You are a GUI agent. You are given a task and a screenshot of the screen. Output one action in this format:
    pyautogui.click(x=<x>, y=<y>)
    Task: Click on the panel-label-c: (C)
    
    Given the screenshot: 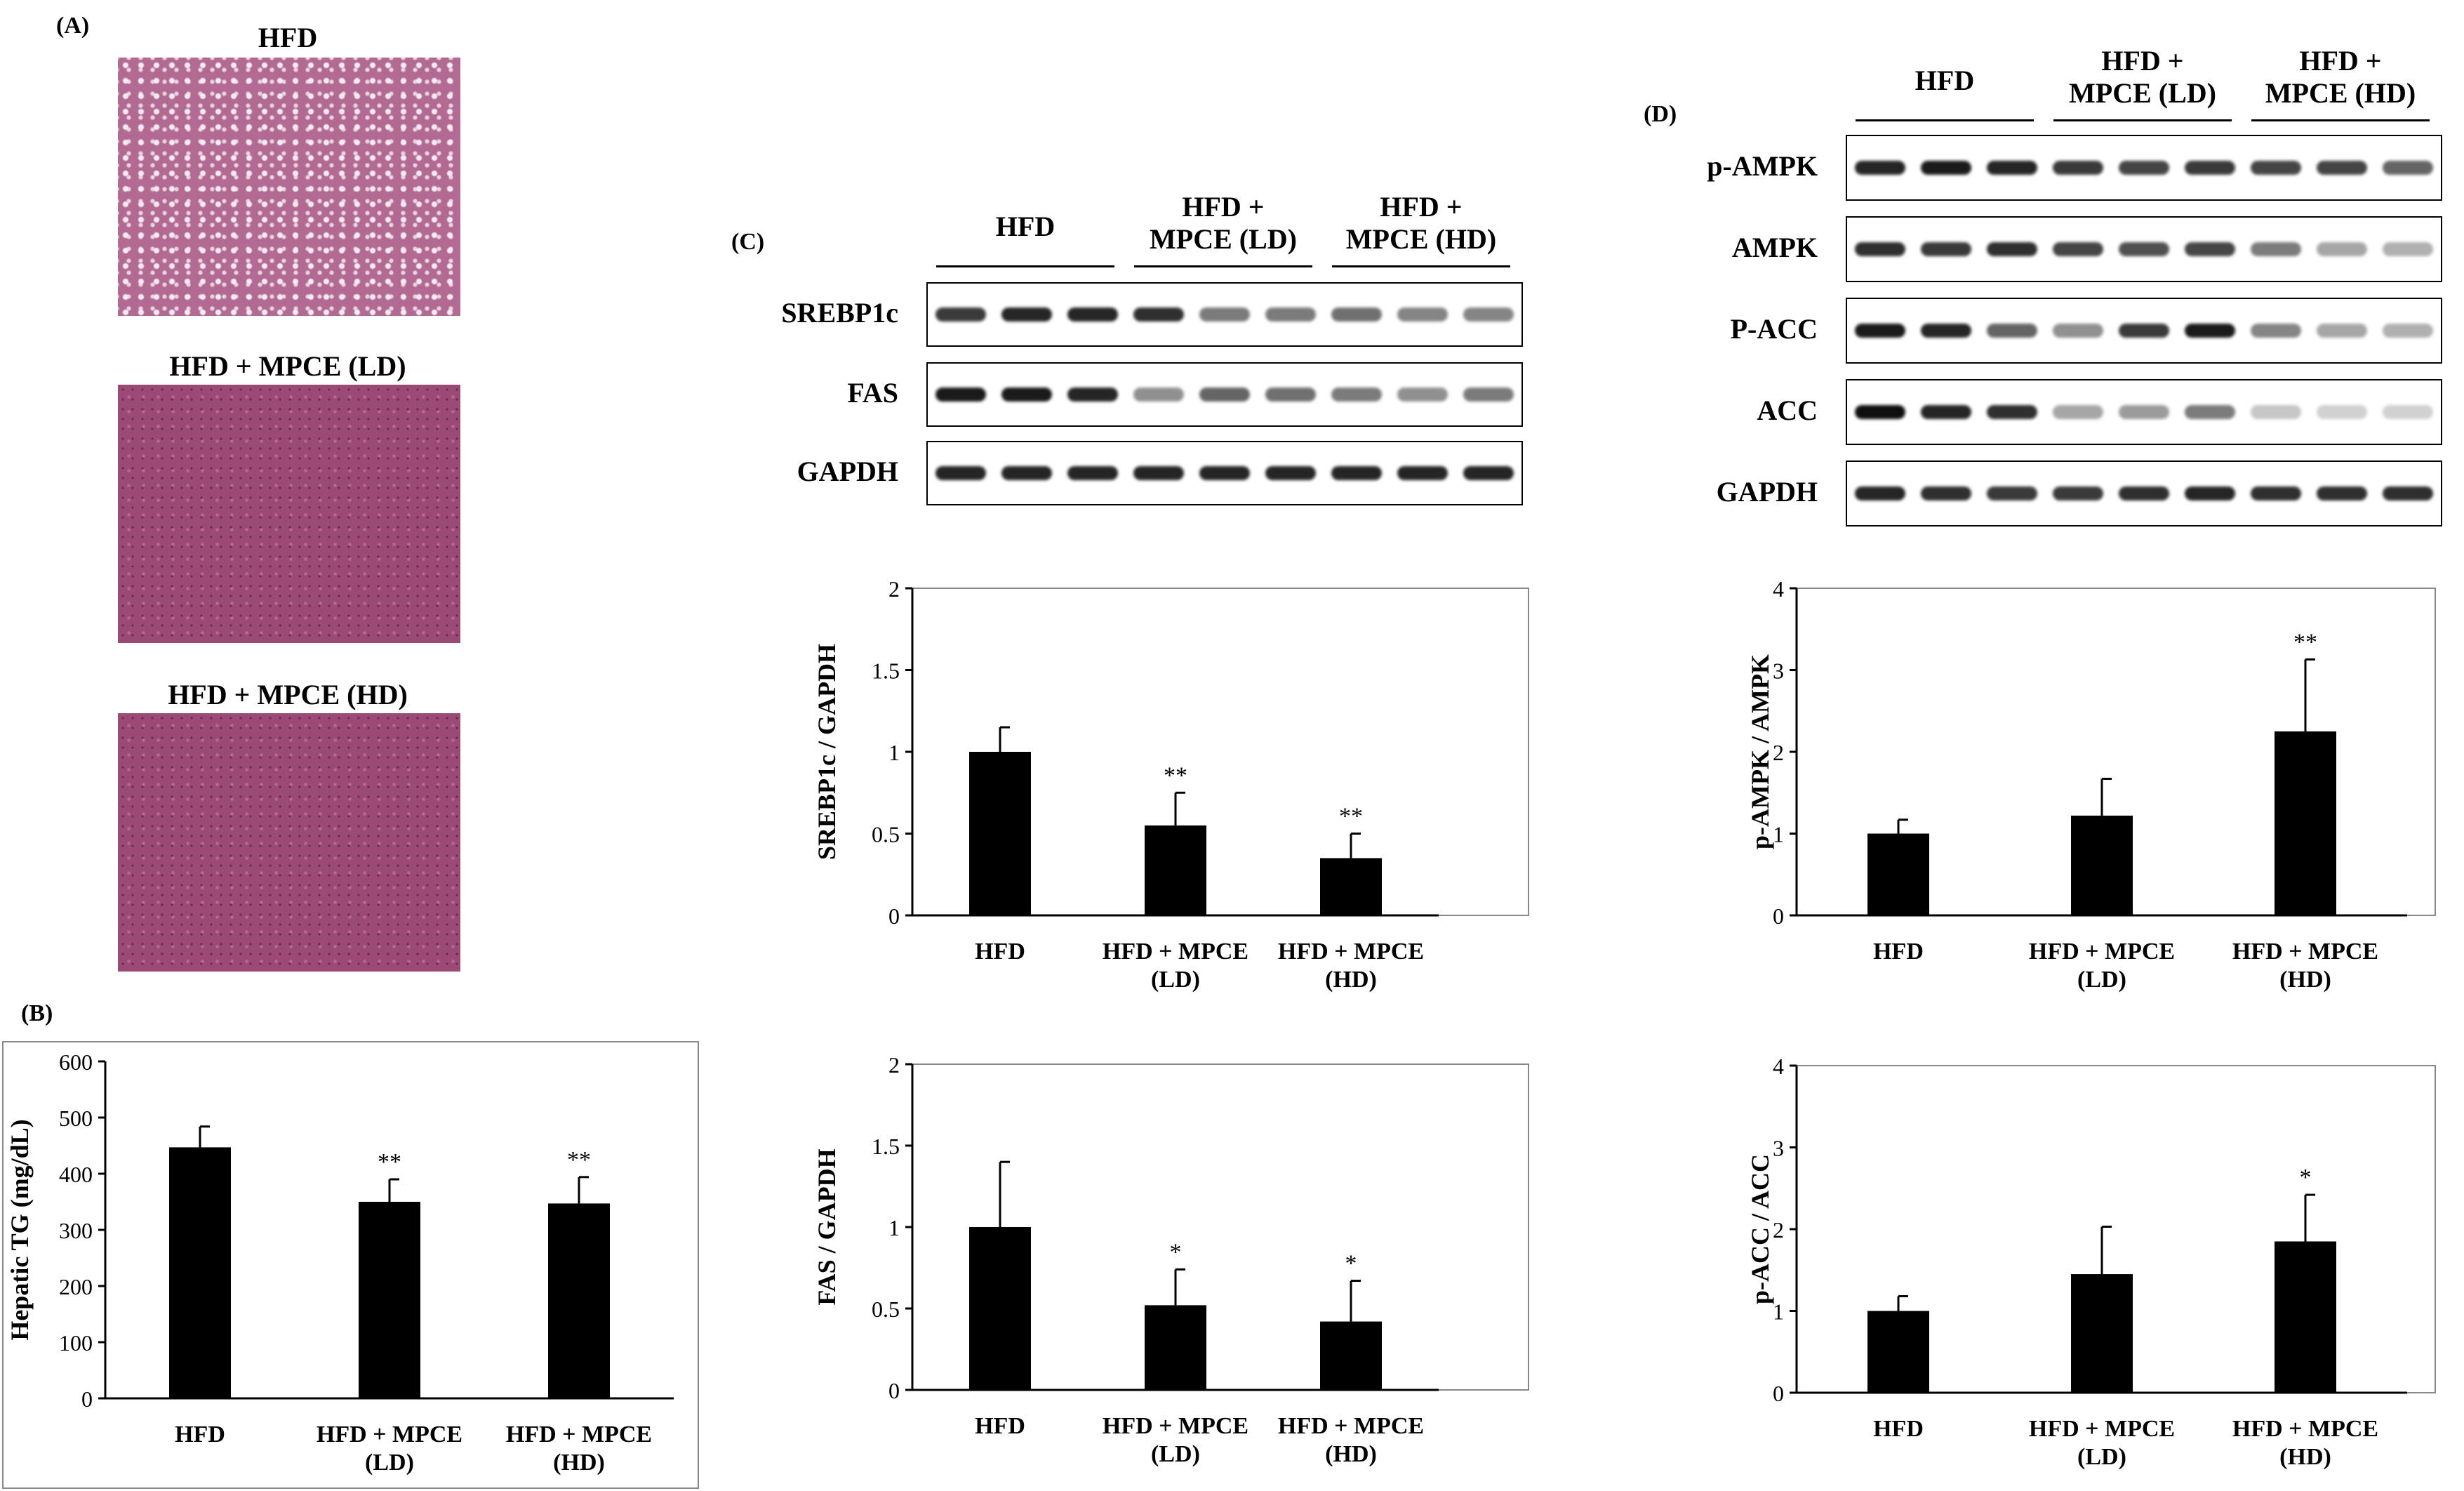 What is the action you would take?
    pyautogui.click(x=748, y=242)
    